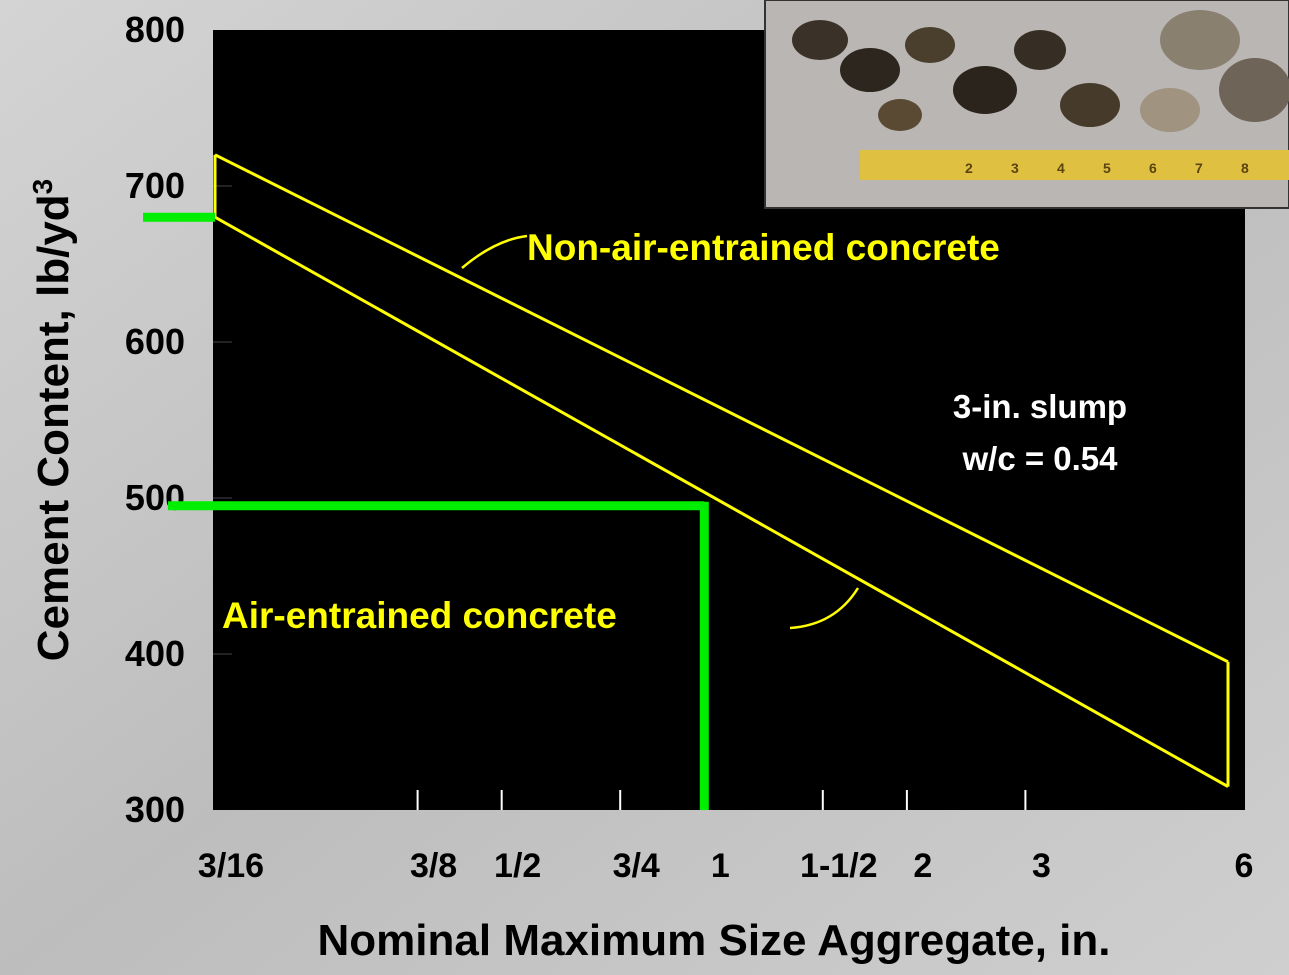 The image size is (1289, 975). What do you see at coordinates (517, 866) in the screenshot?
I see `x-tick-label: 1/2` at bounding box center [517, 866].